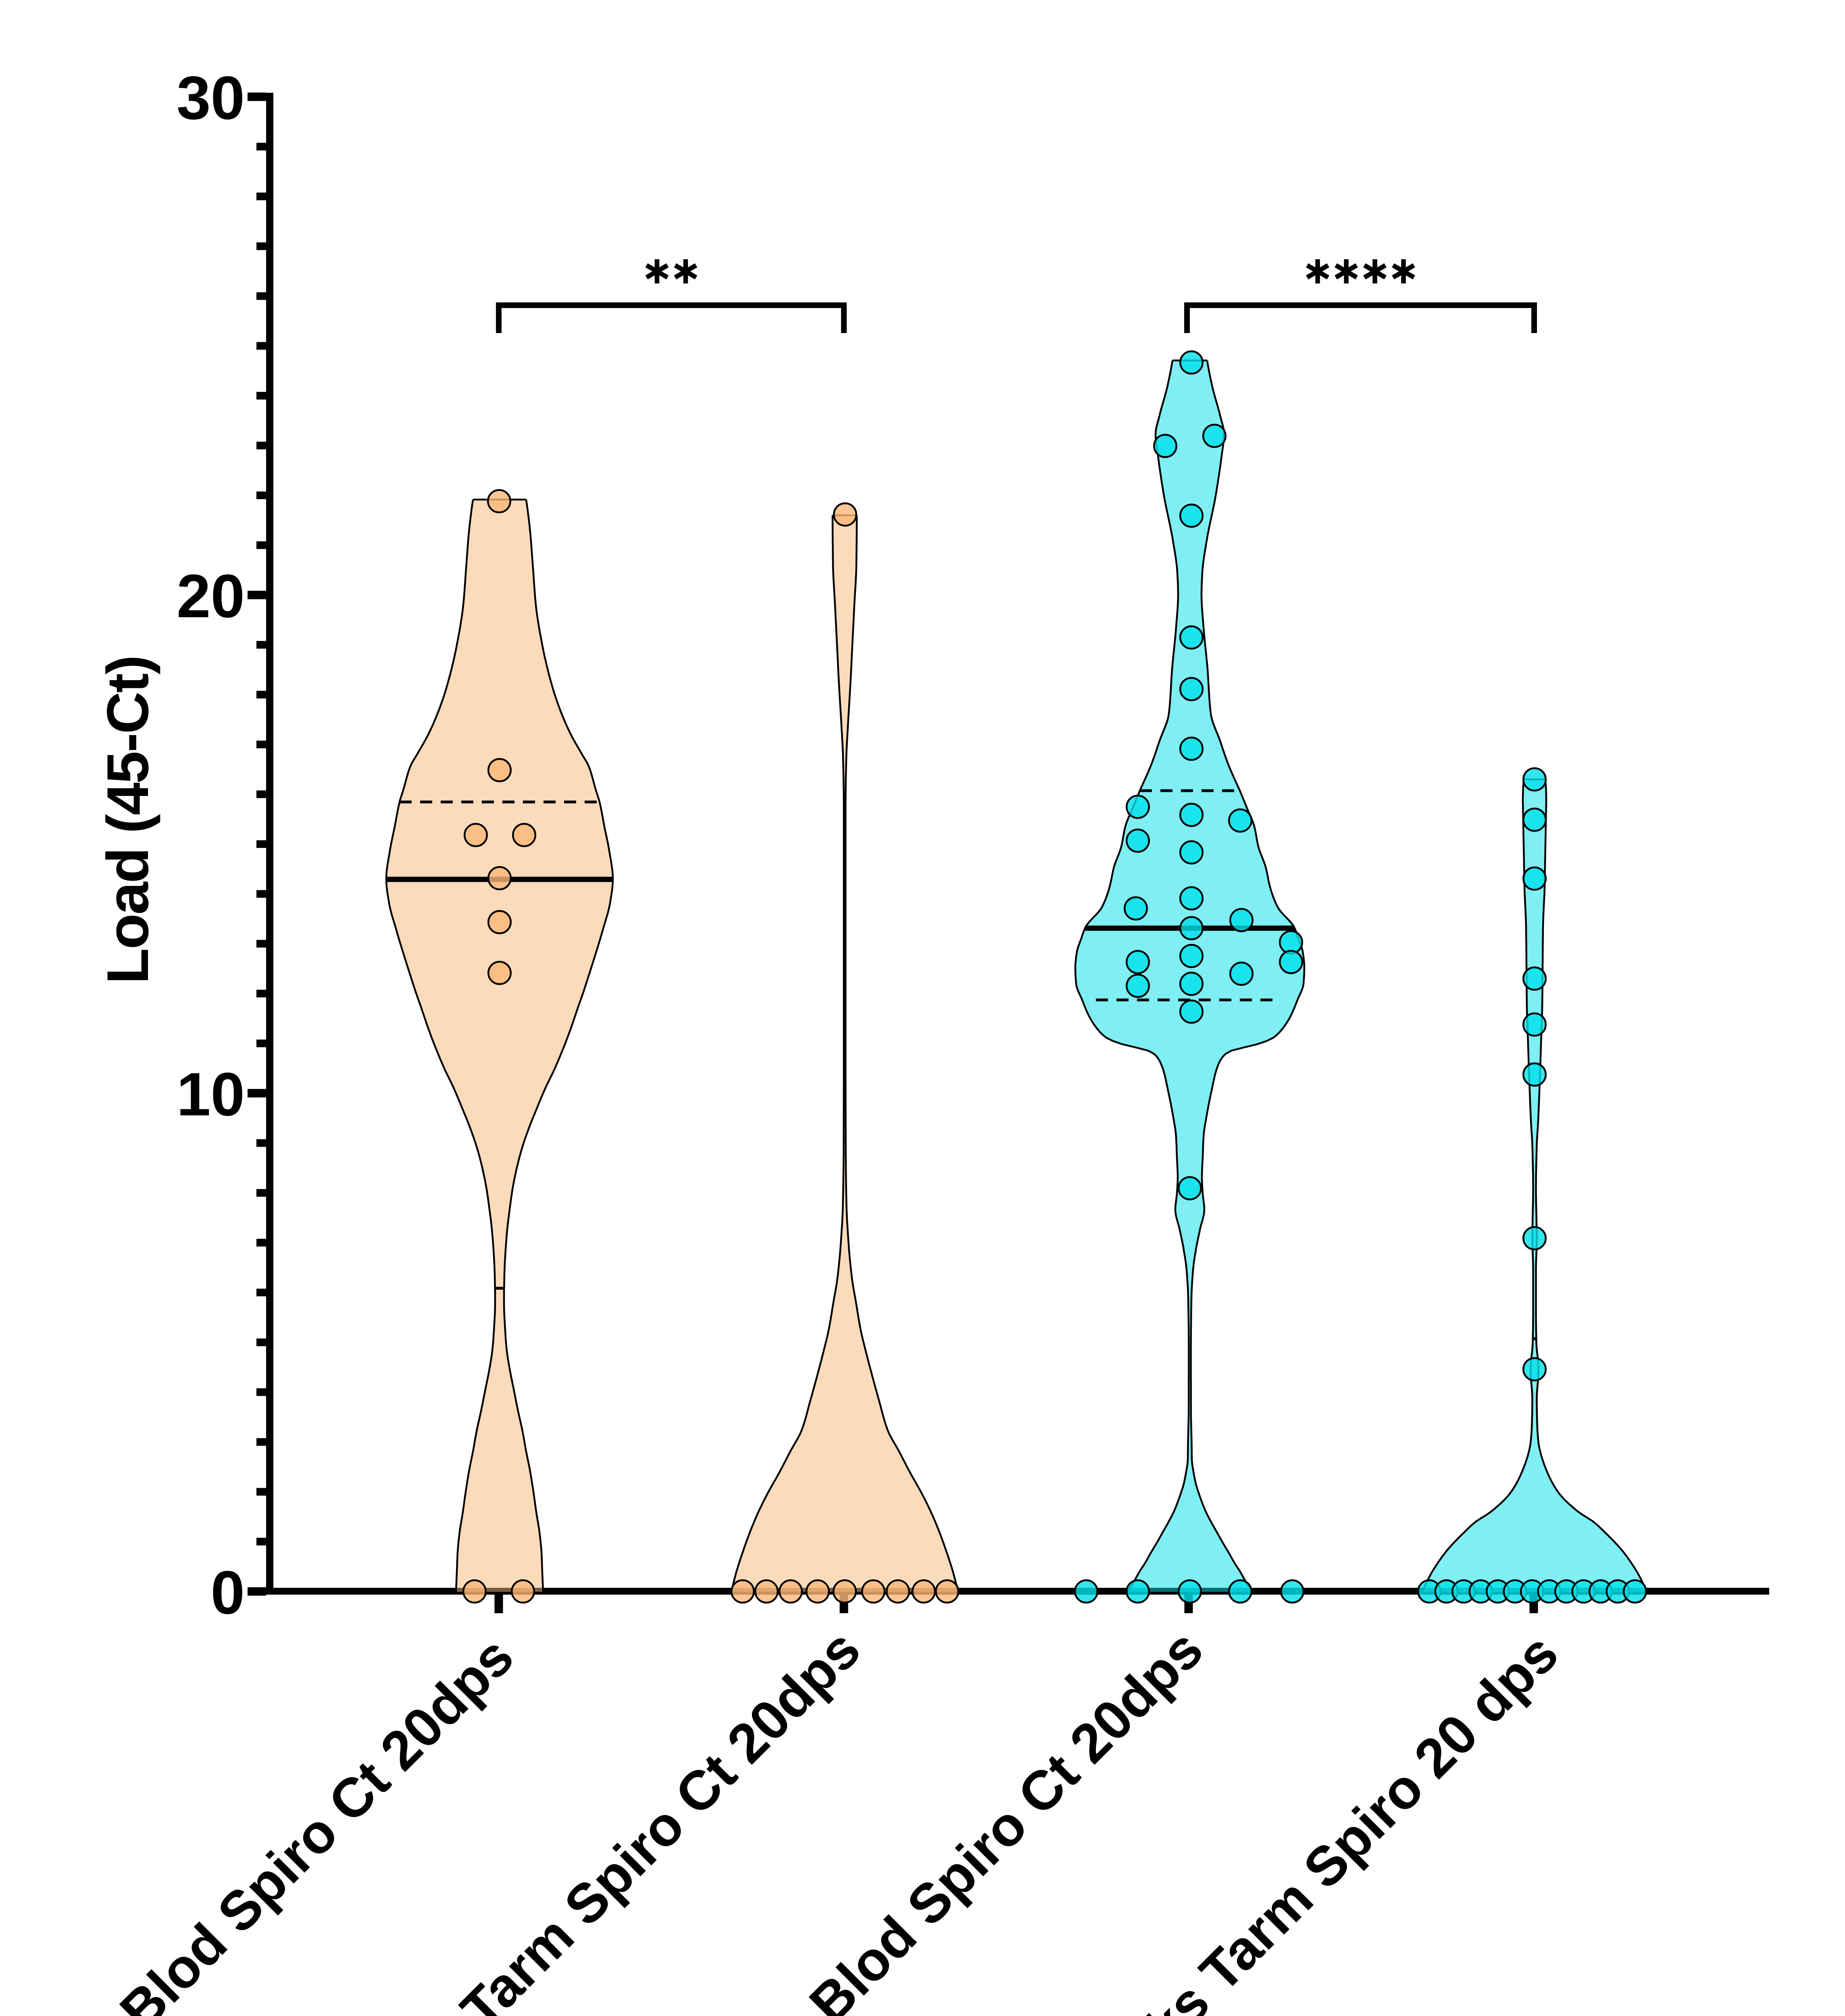 The height and width of the screenshot is (2016, 1845). I want to click on svg-text: 10, so click(211, 1094).